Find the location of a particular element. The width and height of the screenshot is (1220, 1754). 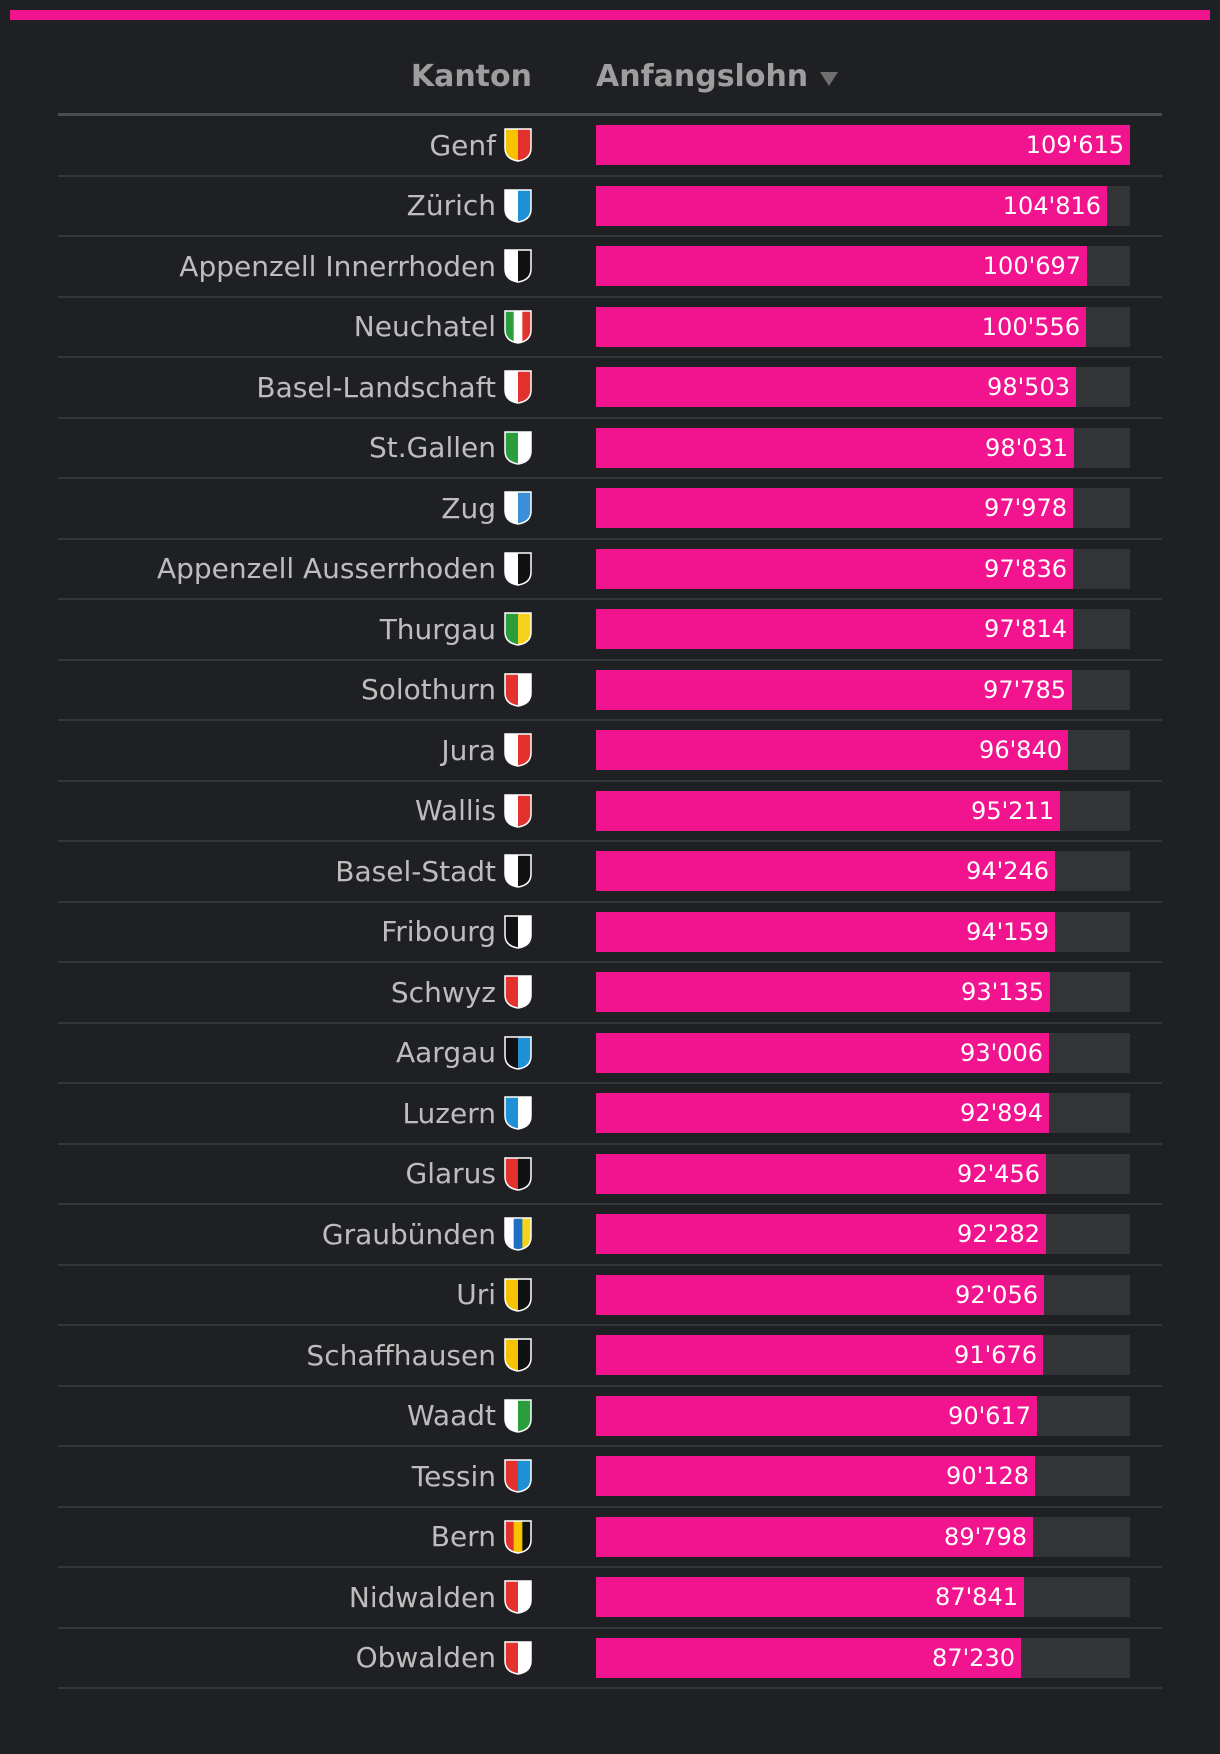

data-label: 90'128 is located at coordinates (987, 1476).